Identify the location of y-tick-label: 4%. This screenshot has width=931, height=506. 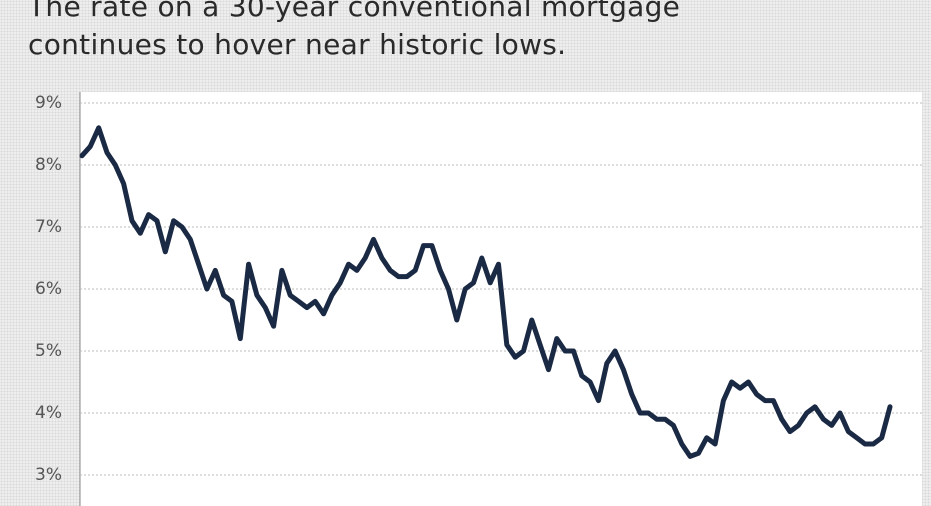
(48, 413).